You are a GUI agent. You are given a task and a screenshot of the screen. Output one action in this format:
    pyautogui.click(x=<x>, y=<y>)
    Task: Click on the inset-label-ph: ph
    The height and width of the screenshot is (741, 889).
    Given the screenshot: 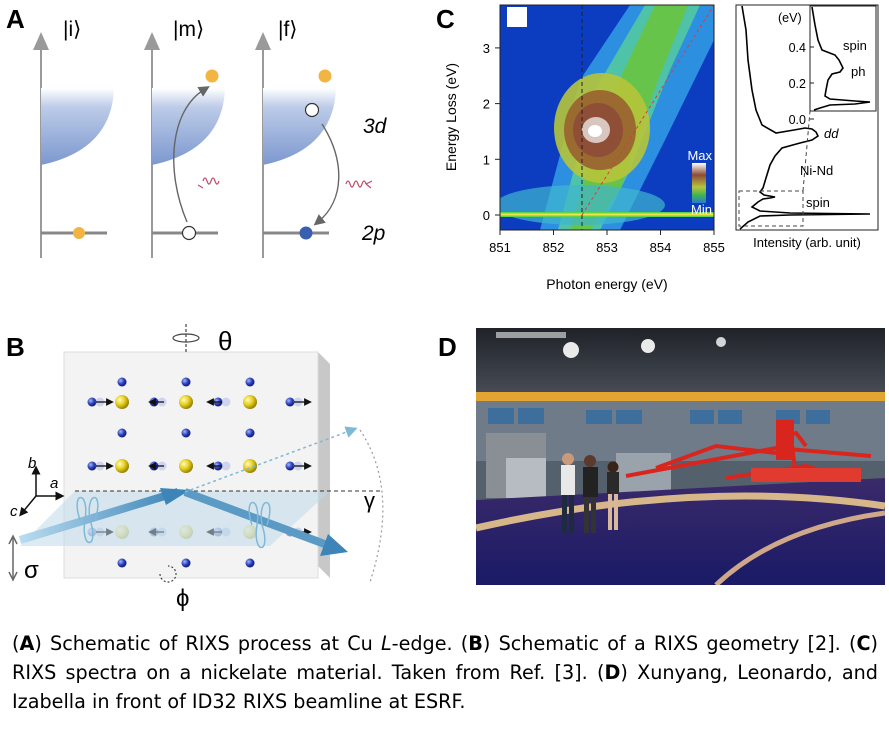 What is the action you would take?
    pyautogui.click(x=858, y=71)
    